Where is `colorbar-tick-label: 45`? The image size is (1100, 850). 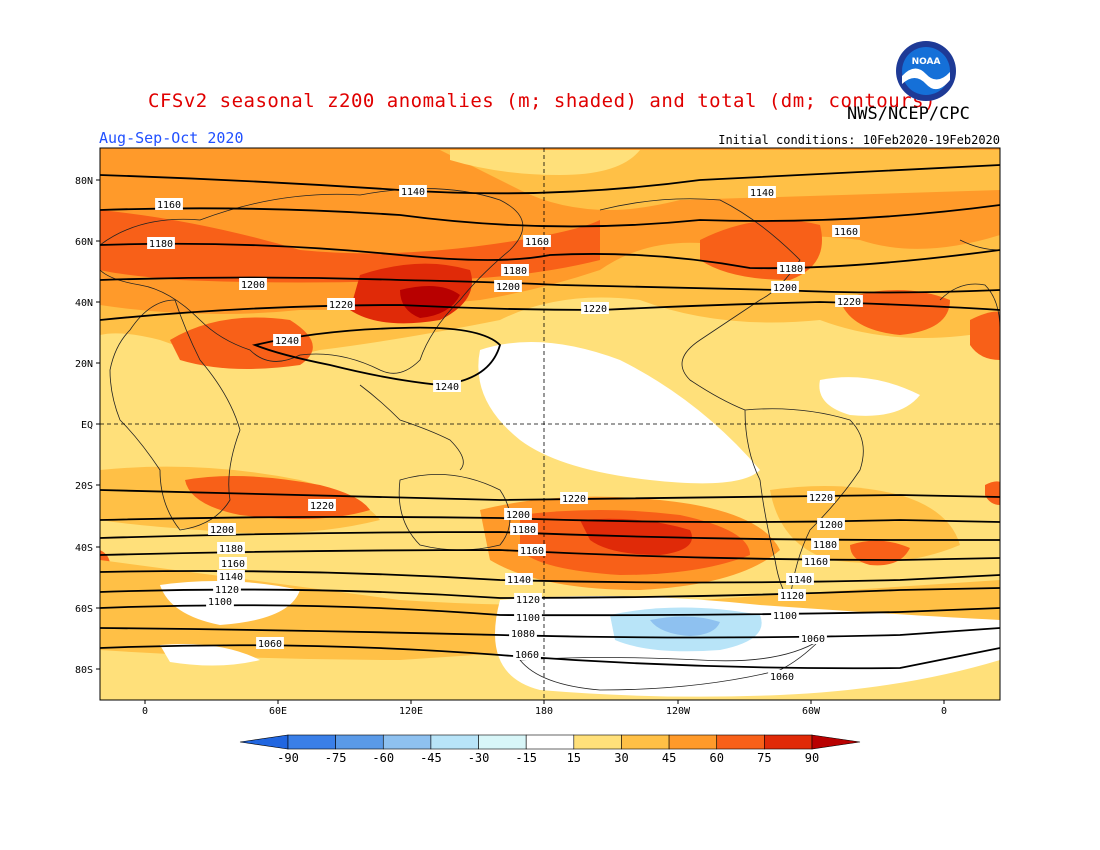
colorbar-tick-label: 45 is located at coordinates (669, 758).